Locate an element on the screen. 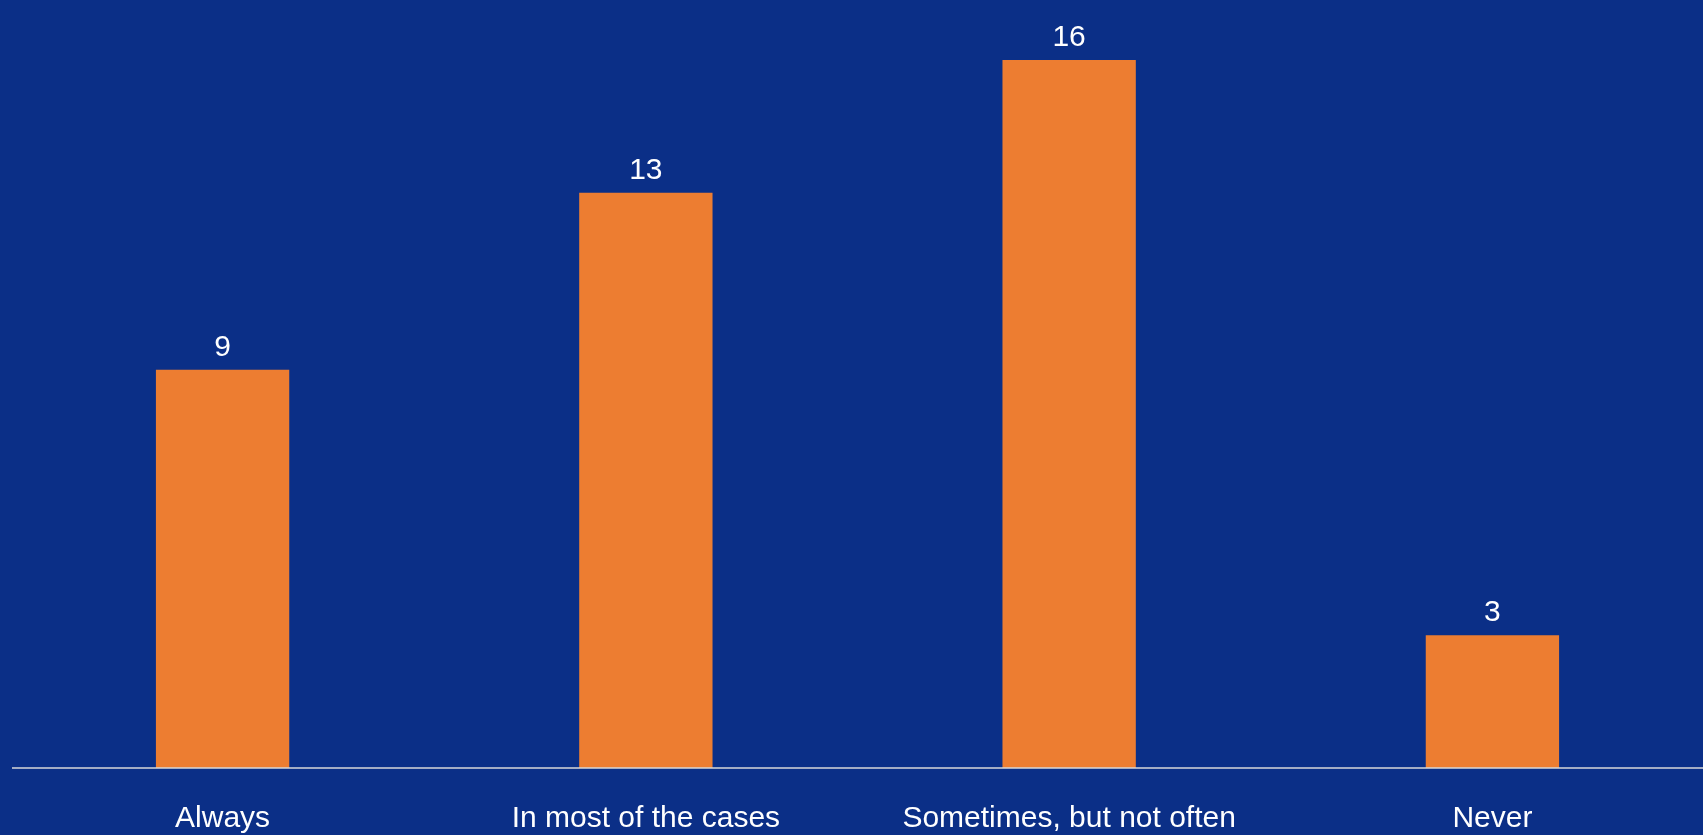 The image size is (1703, 835). data-label: 9 is located at coordinates (222, 345).